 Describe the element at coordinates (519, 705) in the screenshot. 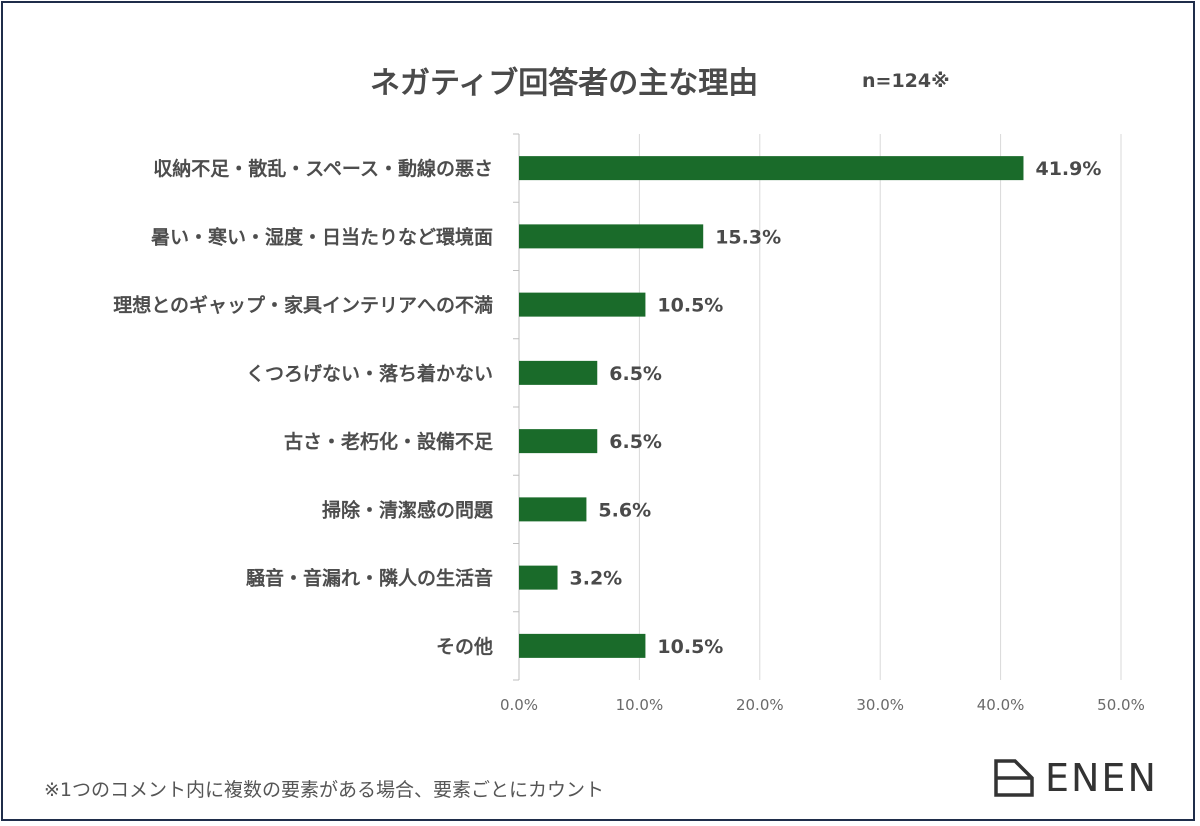

I see `x-tick-label: 0.0%` at that location.